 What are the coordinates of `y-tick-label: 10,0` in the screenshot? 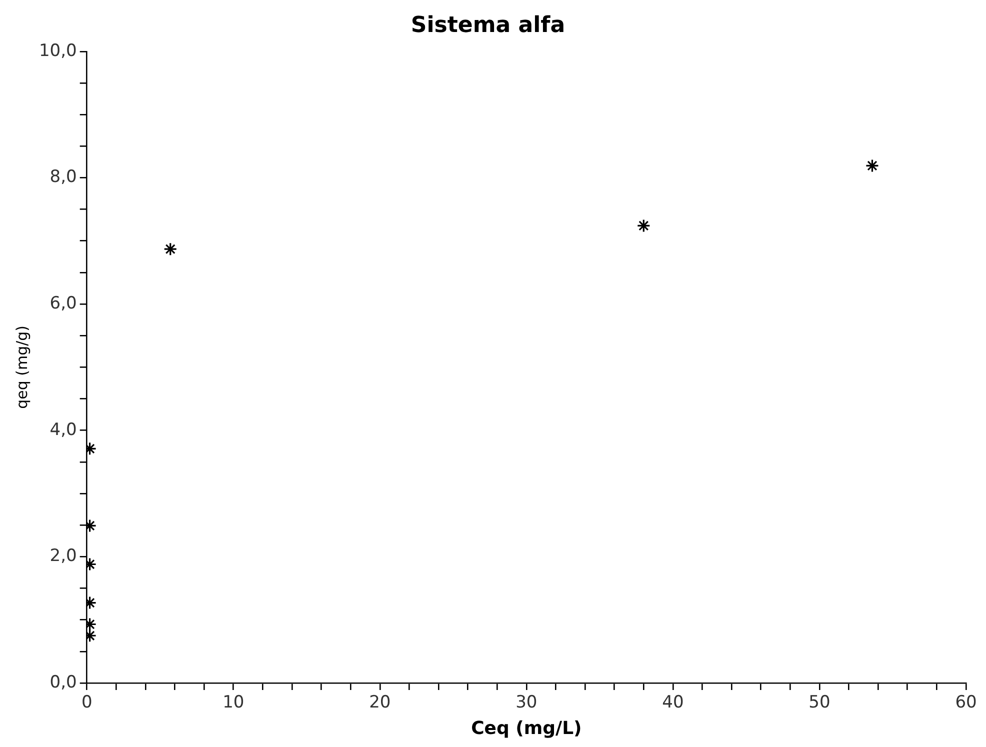 It's located at (57, 50).